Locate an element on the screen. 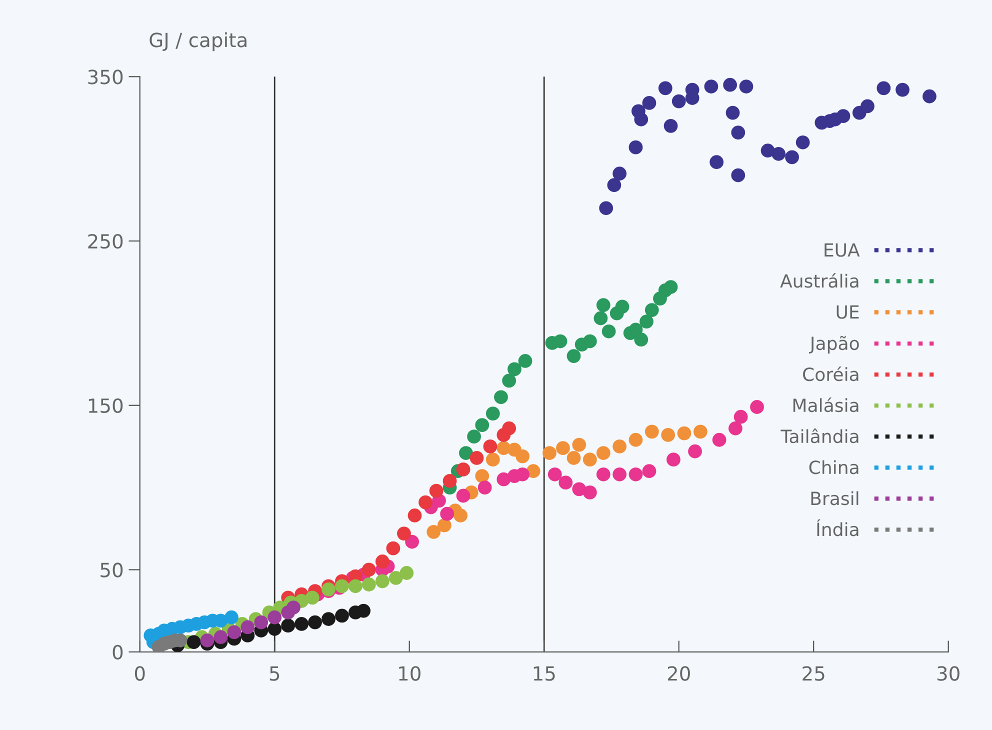 This screenshot has width=992, height=730. y-tick-label: 50 is located at coordinates (111, 570).